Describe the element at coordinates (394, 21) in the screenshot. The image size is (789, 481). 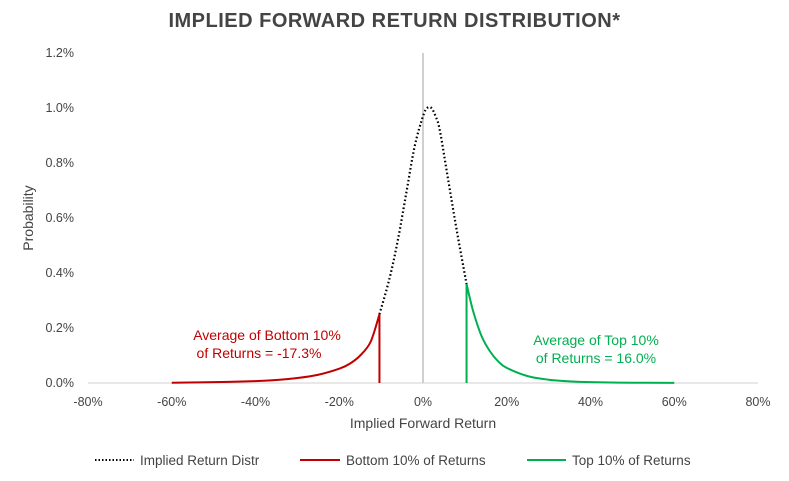
I see `chart-title: IMPLIED FORWARD RETURN DISTRIBUTION*` at that location.